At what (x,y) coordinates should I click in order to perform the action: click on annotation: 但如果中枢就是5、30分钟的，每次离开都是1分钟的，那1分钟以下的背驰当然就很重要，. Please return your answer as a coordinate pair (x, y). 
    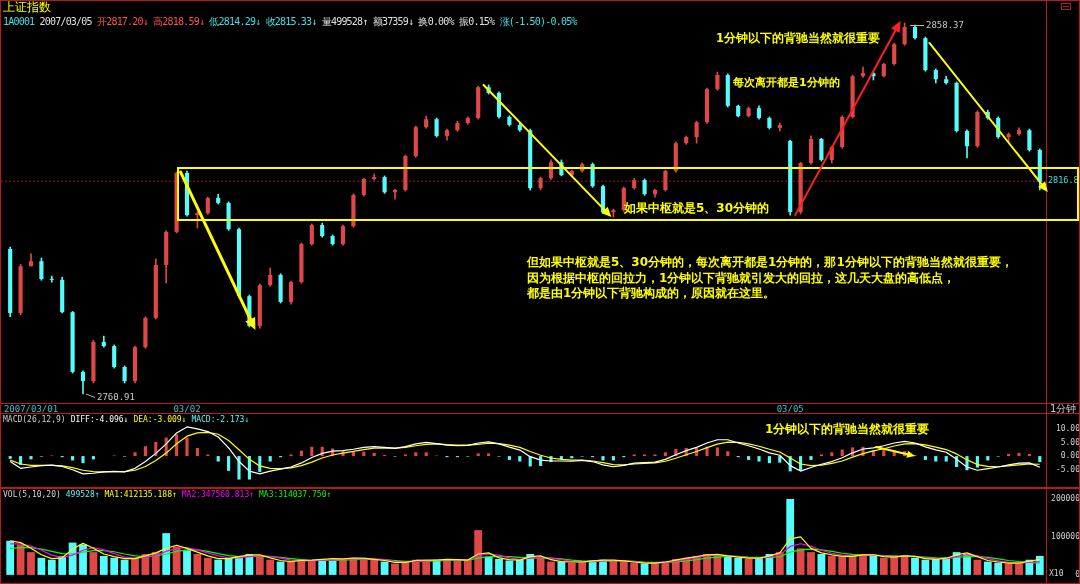
    Looking at the image, I should click on (769, 262).